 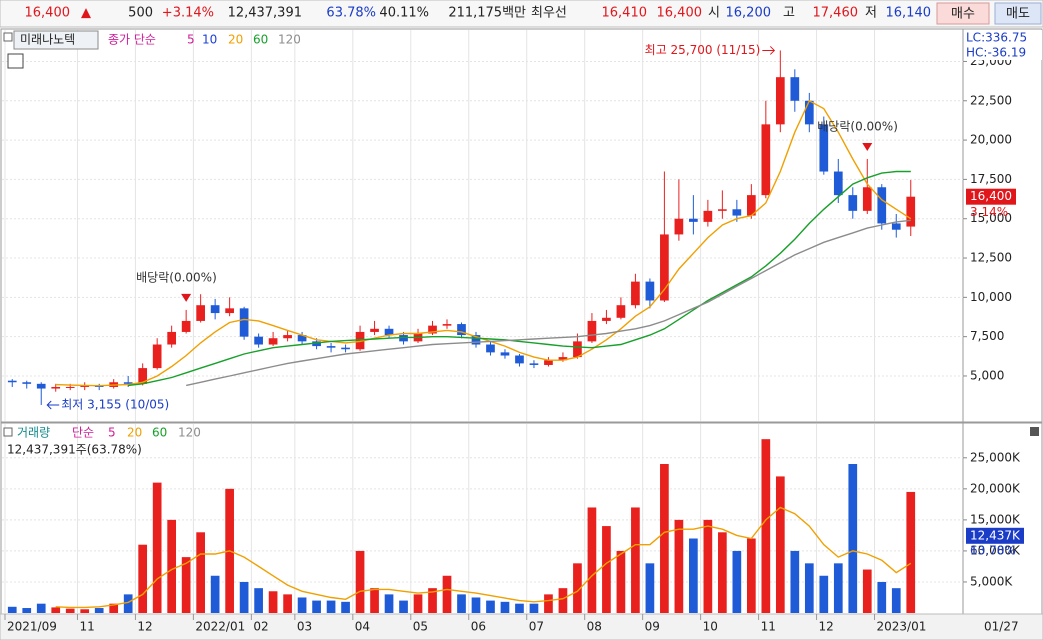 What do you see at coordinates (83, 433) in the screenshot?
I see `volume-legend-title: 단순` at bounding box center [83, 433].